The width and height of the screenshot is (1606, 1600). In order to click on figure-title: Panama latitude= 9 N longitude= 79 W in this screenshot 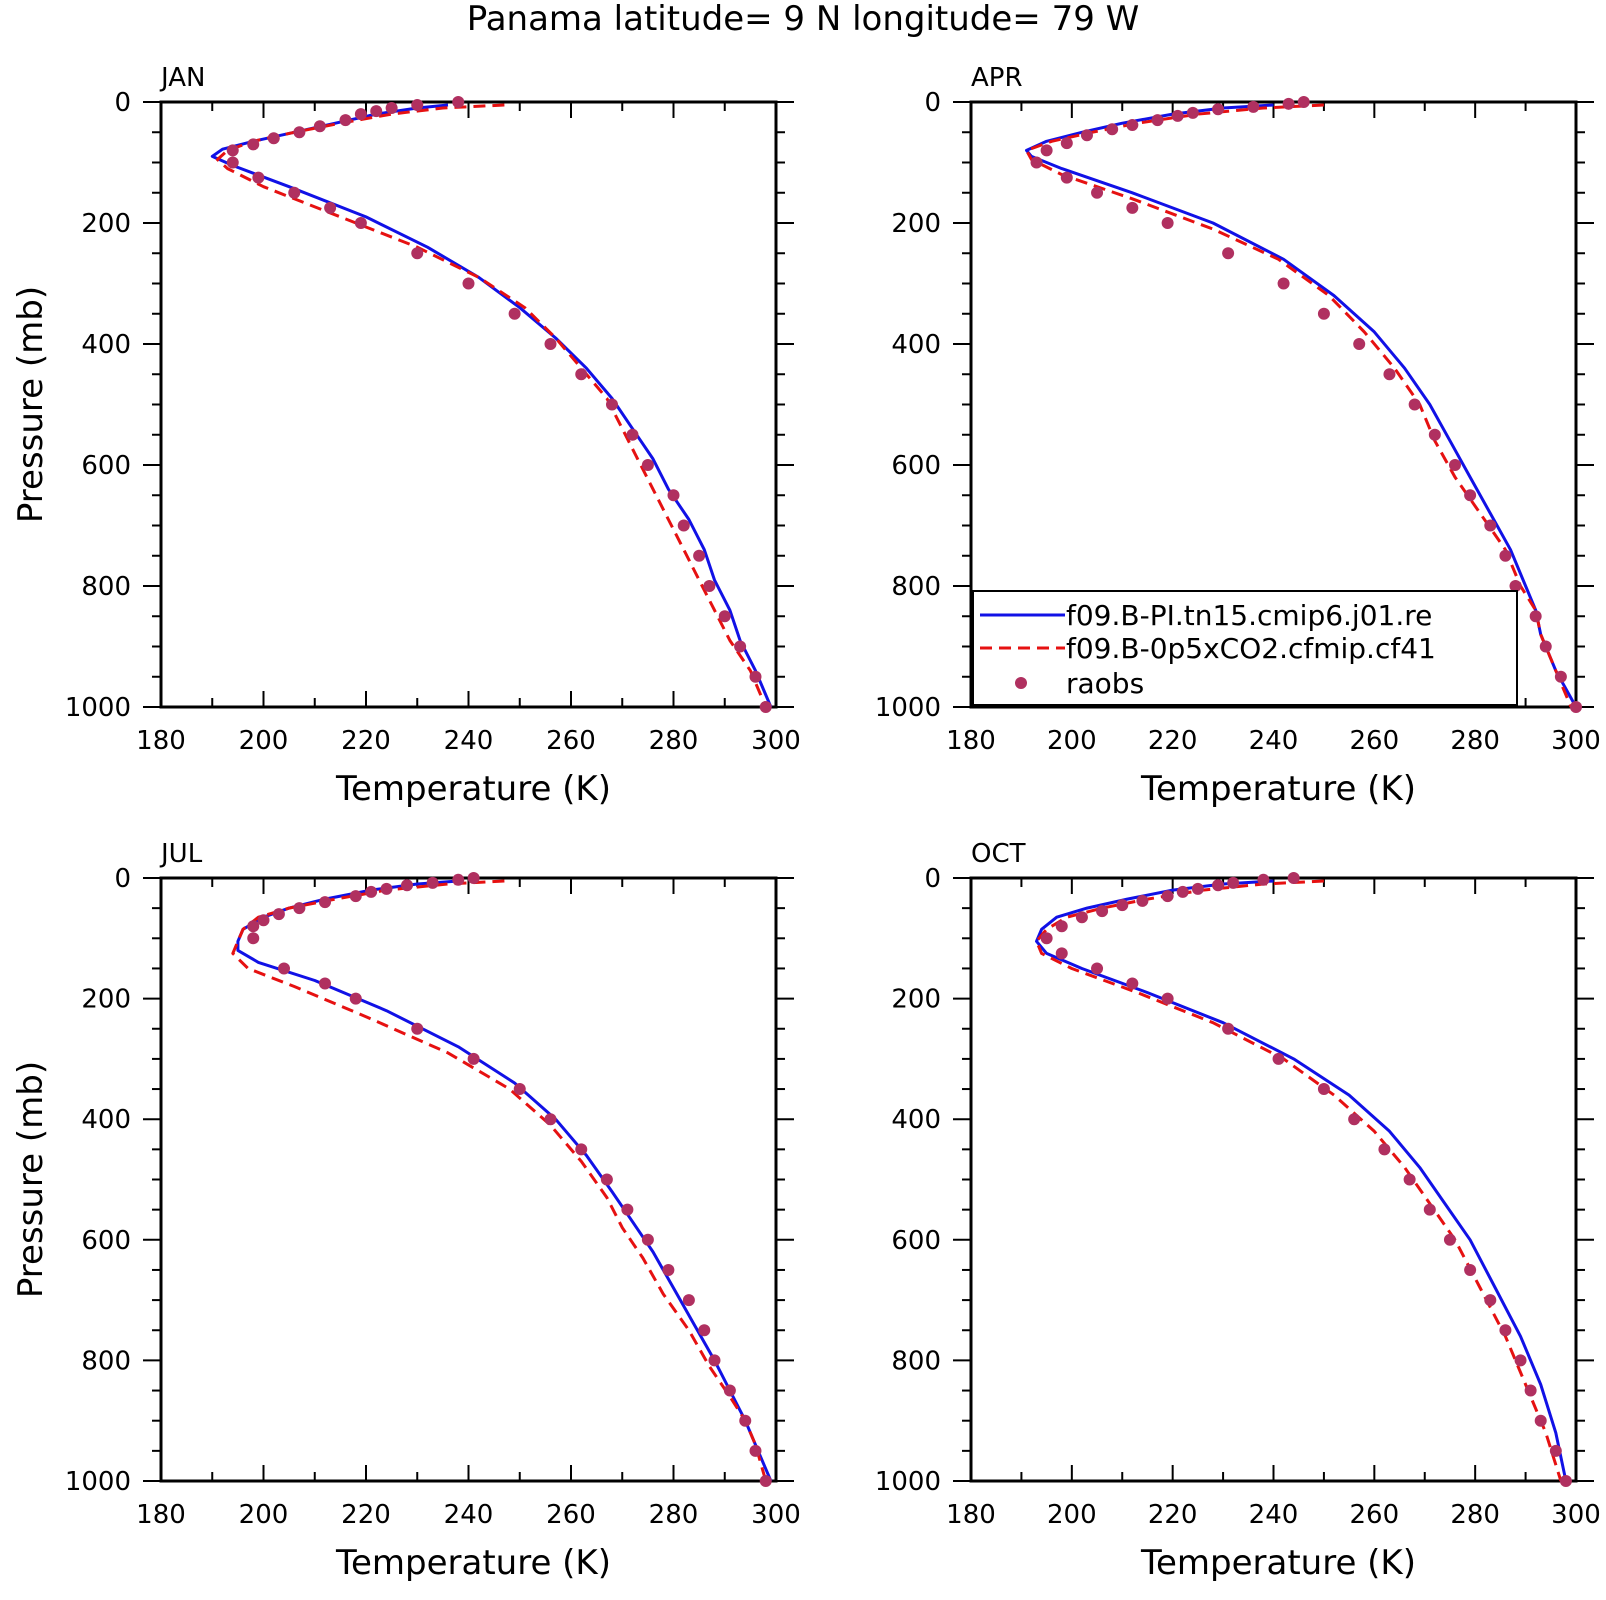, I will do `click(803, 19)`.